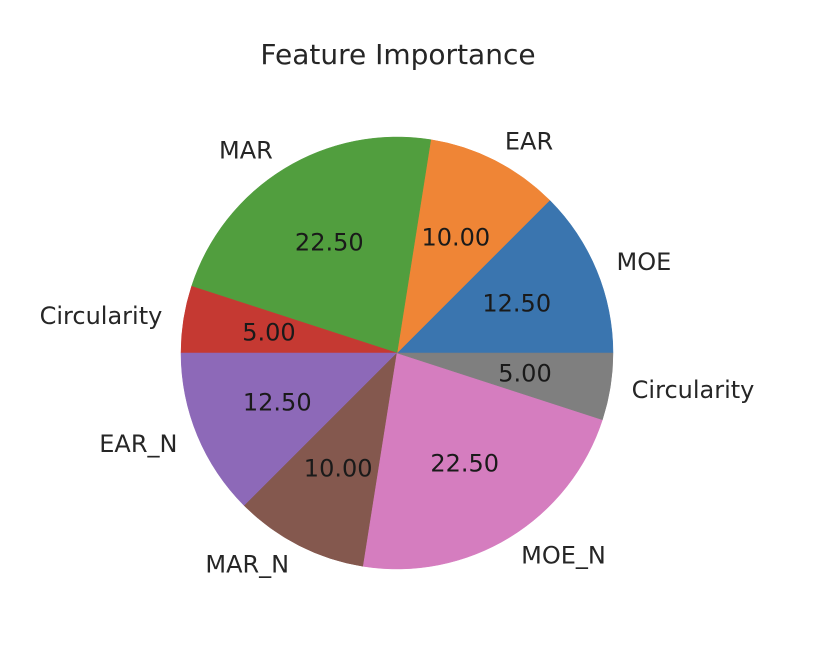 Image resolution: width=820 pixels, height=656 pixels. I want to click on slice-category-label: EAR_N, so click(138, 444).